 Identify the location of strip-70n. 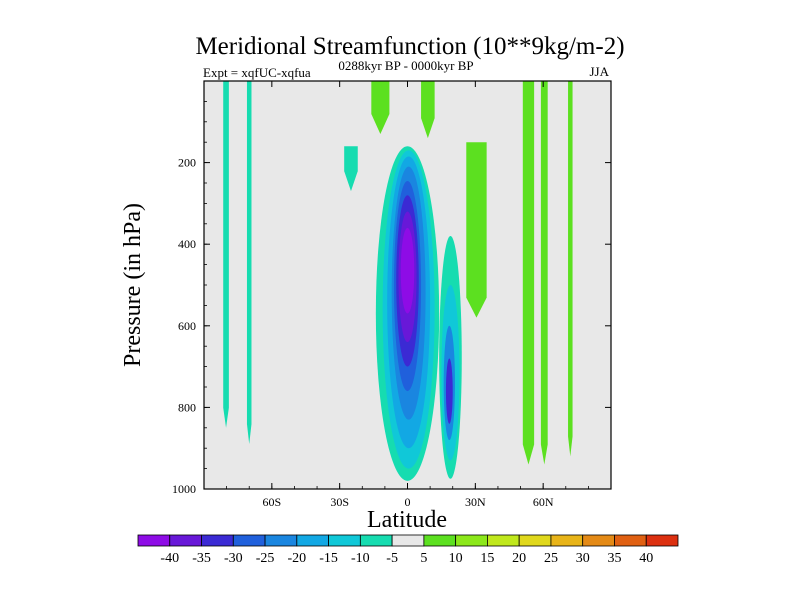
(570, 269).